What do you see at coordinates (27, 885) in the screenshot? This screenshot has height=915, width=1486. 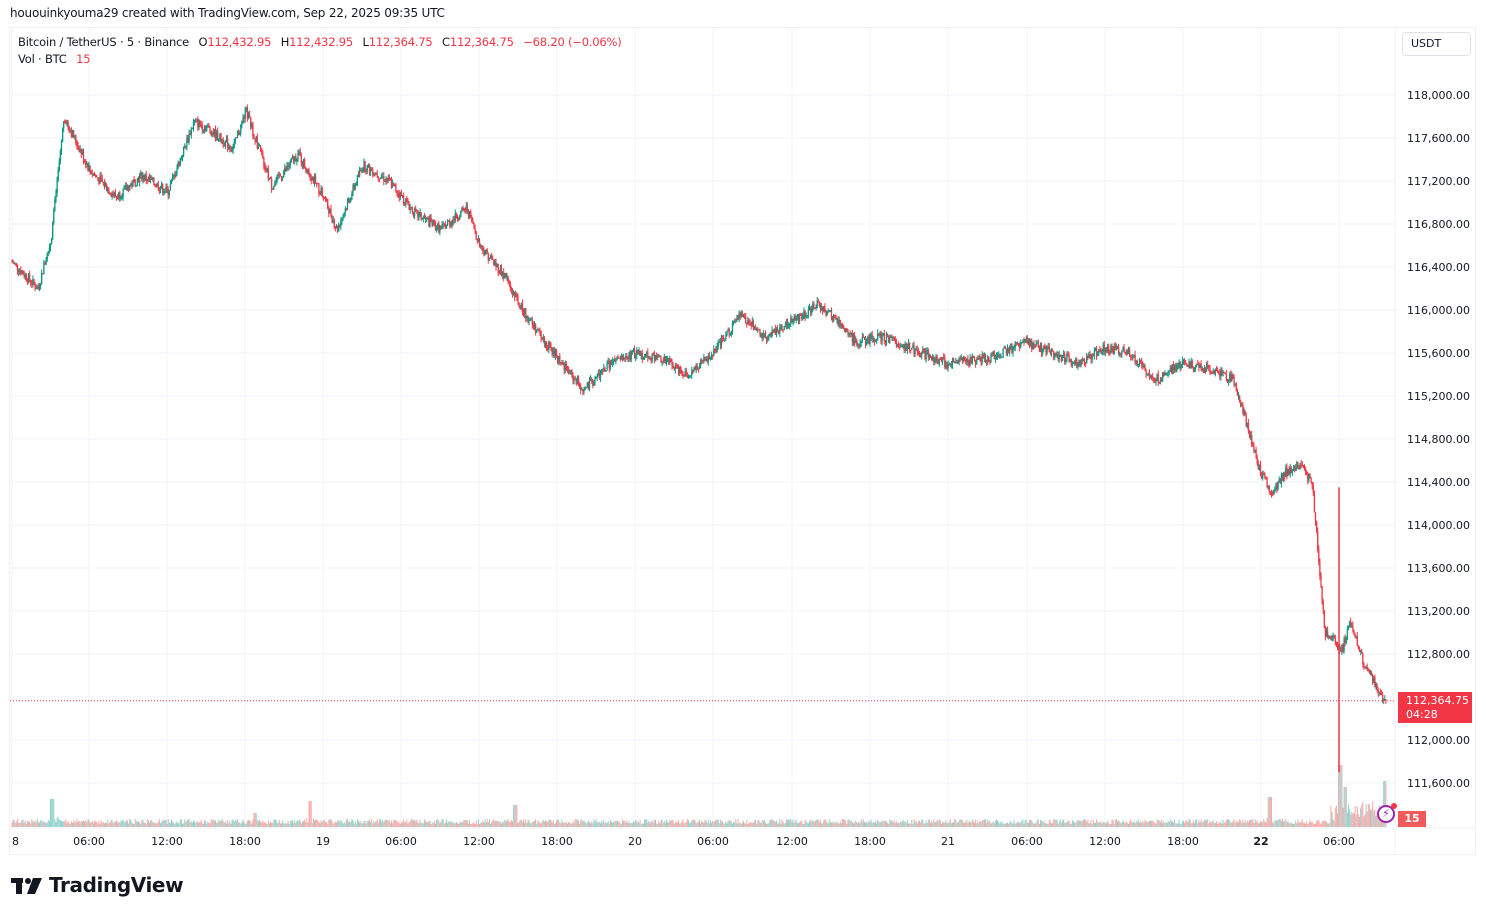 I see `tradingview-logo-icon` at bounding box center [27, 885].